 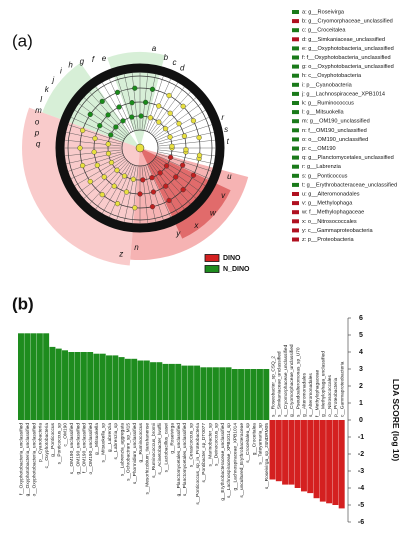 I want to click on clade-shade, so click(x=136, y=100).